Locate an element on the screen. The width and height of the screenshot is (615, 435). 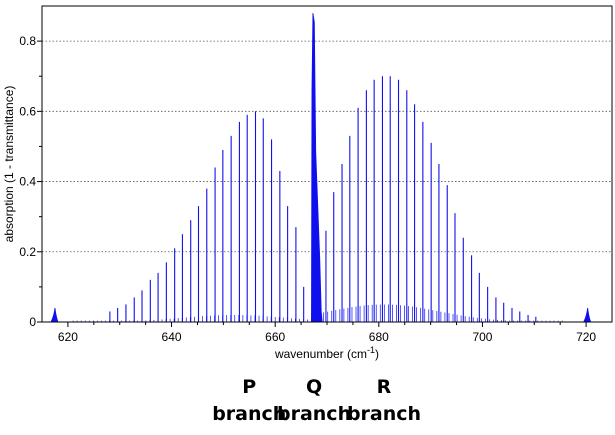
x-tick-label-3: 680 is located at coordinates (379, 337).